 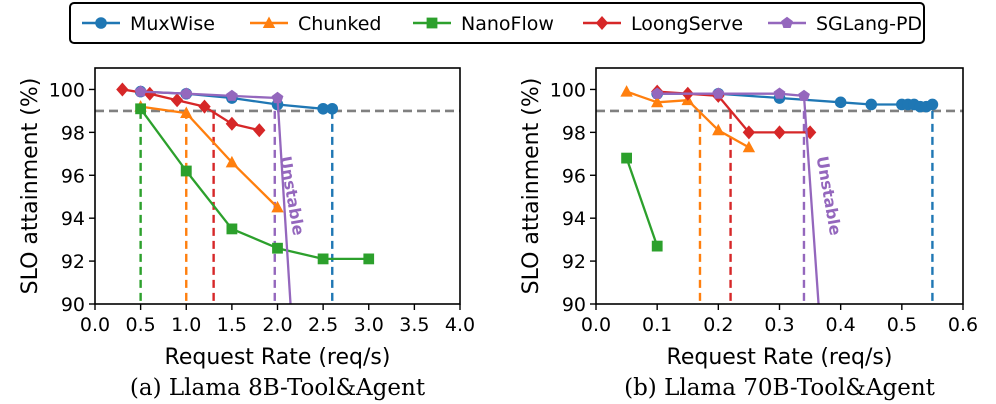 I want to click on chart-a-xtick-label-8: 4.0, so click(x=460, y=325).